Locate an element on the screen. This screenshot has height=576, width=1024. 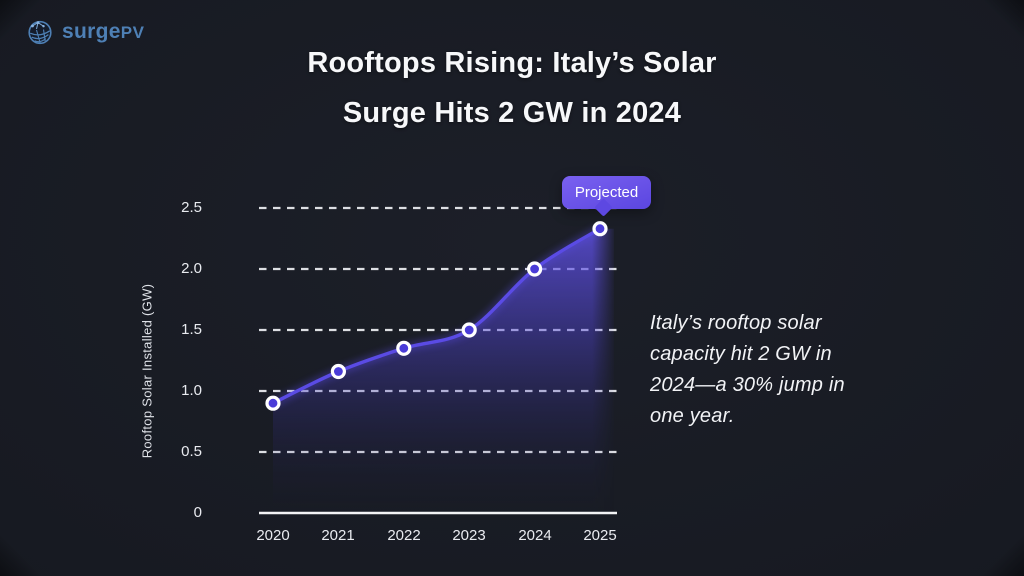
y-tick-label-2.0: 2.0 is located at coordinates (191, 268).